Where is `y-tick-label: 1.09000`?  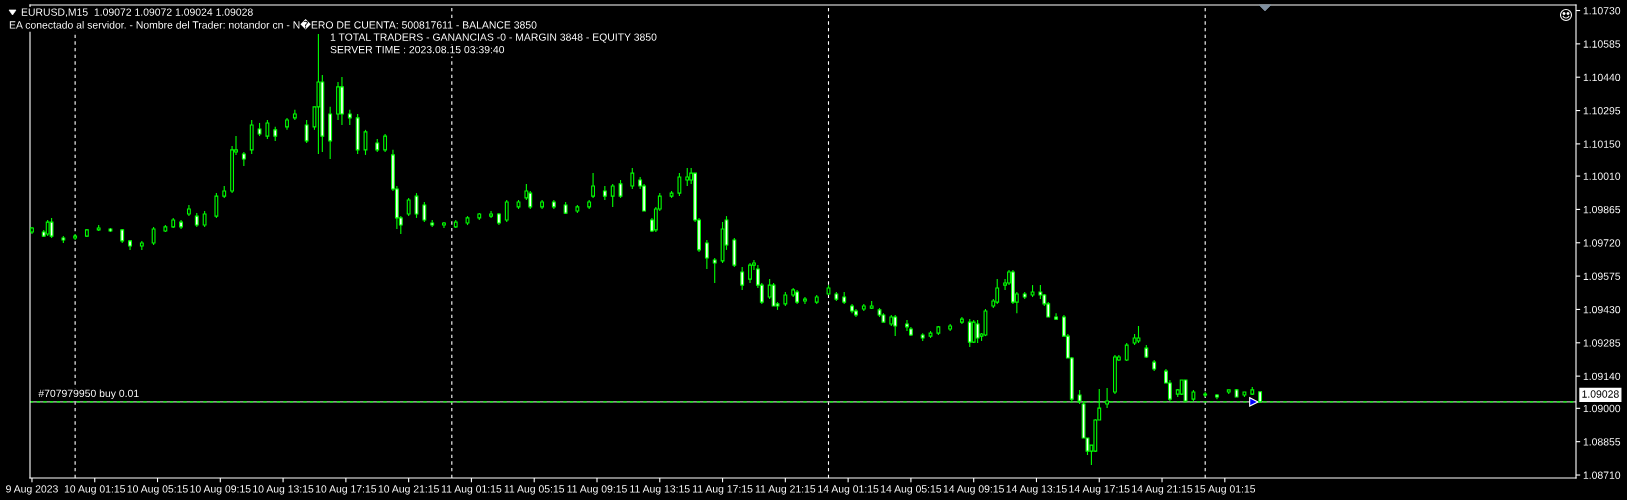 y-tick-label: 1.09000 is located at coordinates (1602, 408).